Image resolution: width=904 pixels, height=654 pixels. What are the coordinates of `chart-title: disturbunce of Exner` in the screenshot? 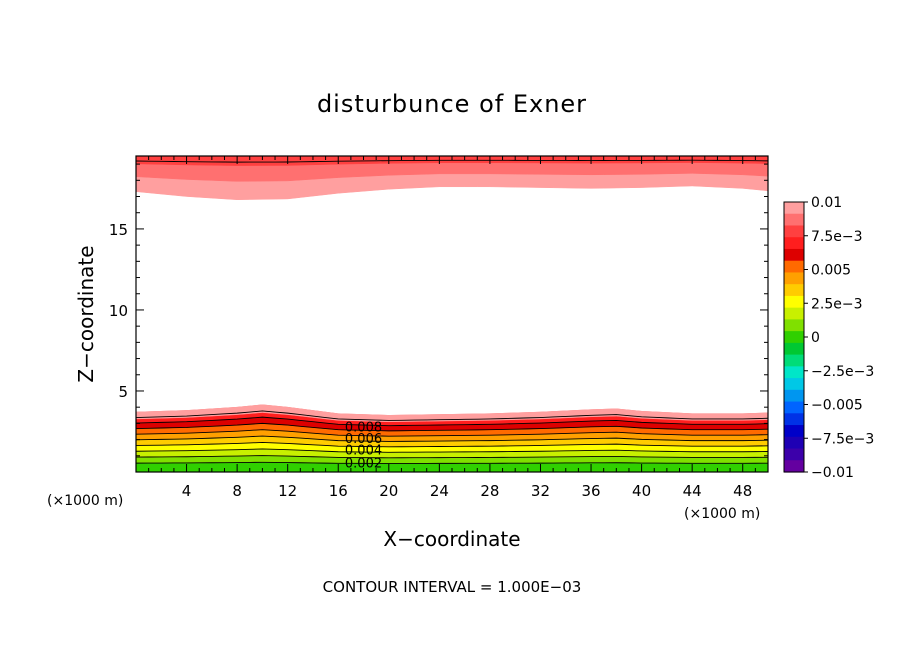 It's located at (452, 104).